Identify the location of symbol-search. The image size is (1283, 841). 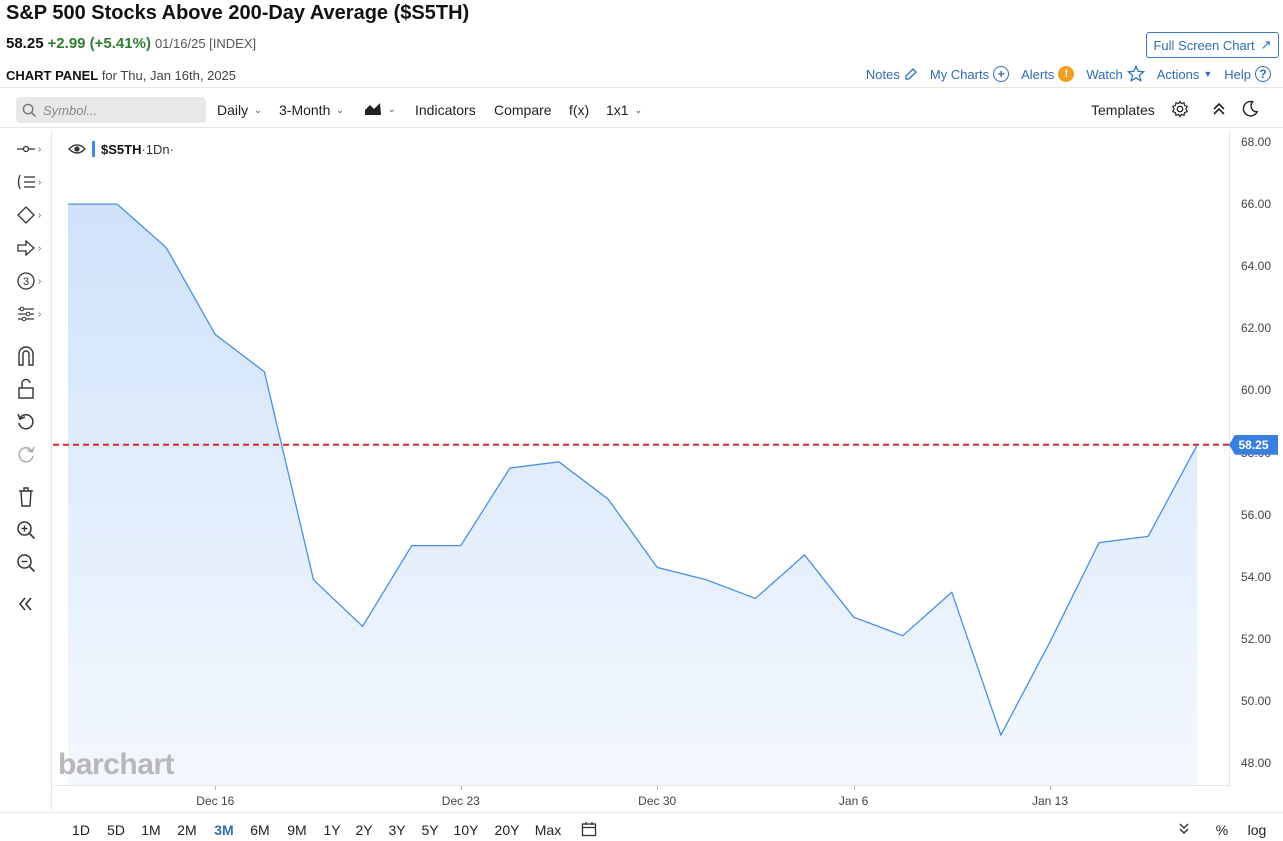
(111, 110).